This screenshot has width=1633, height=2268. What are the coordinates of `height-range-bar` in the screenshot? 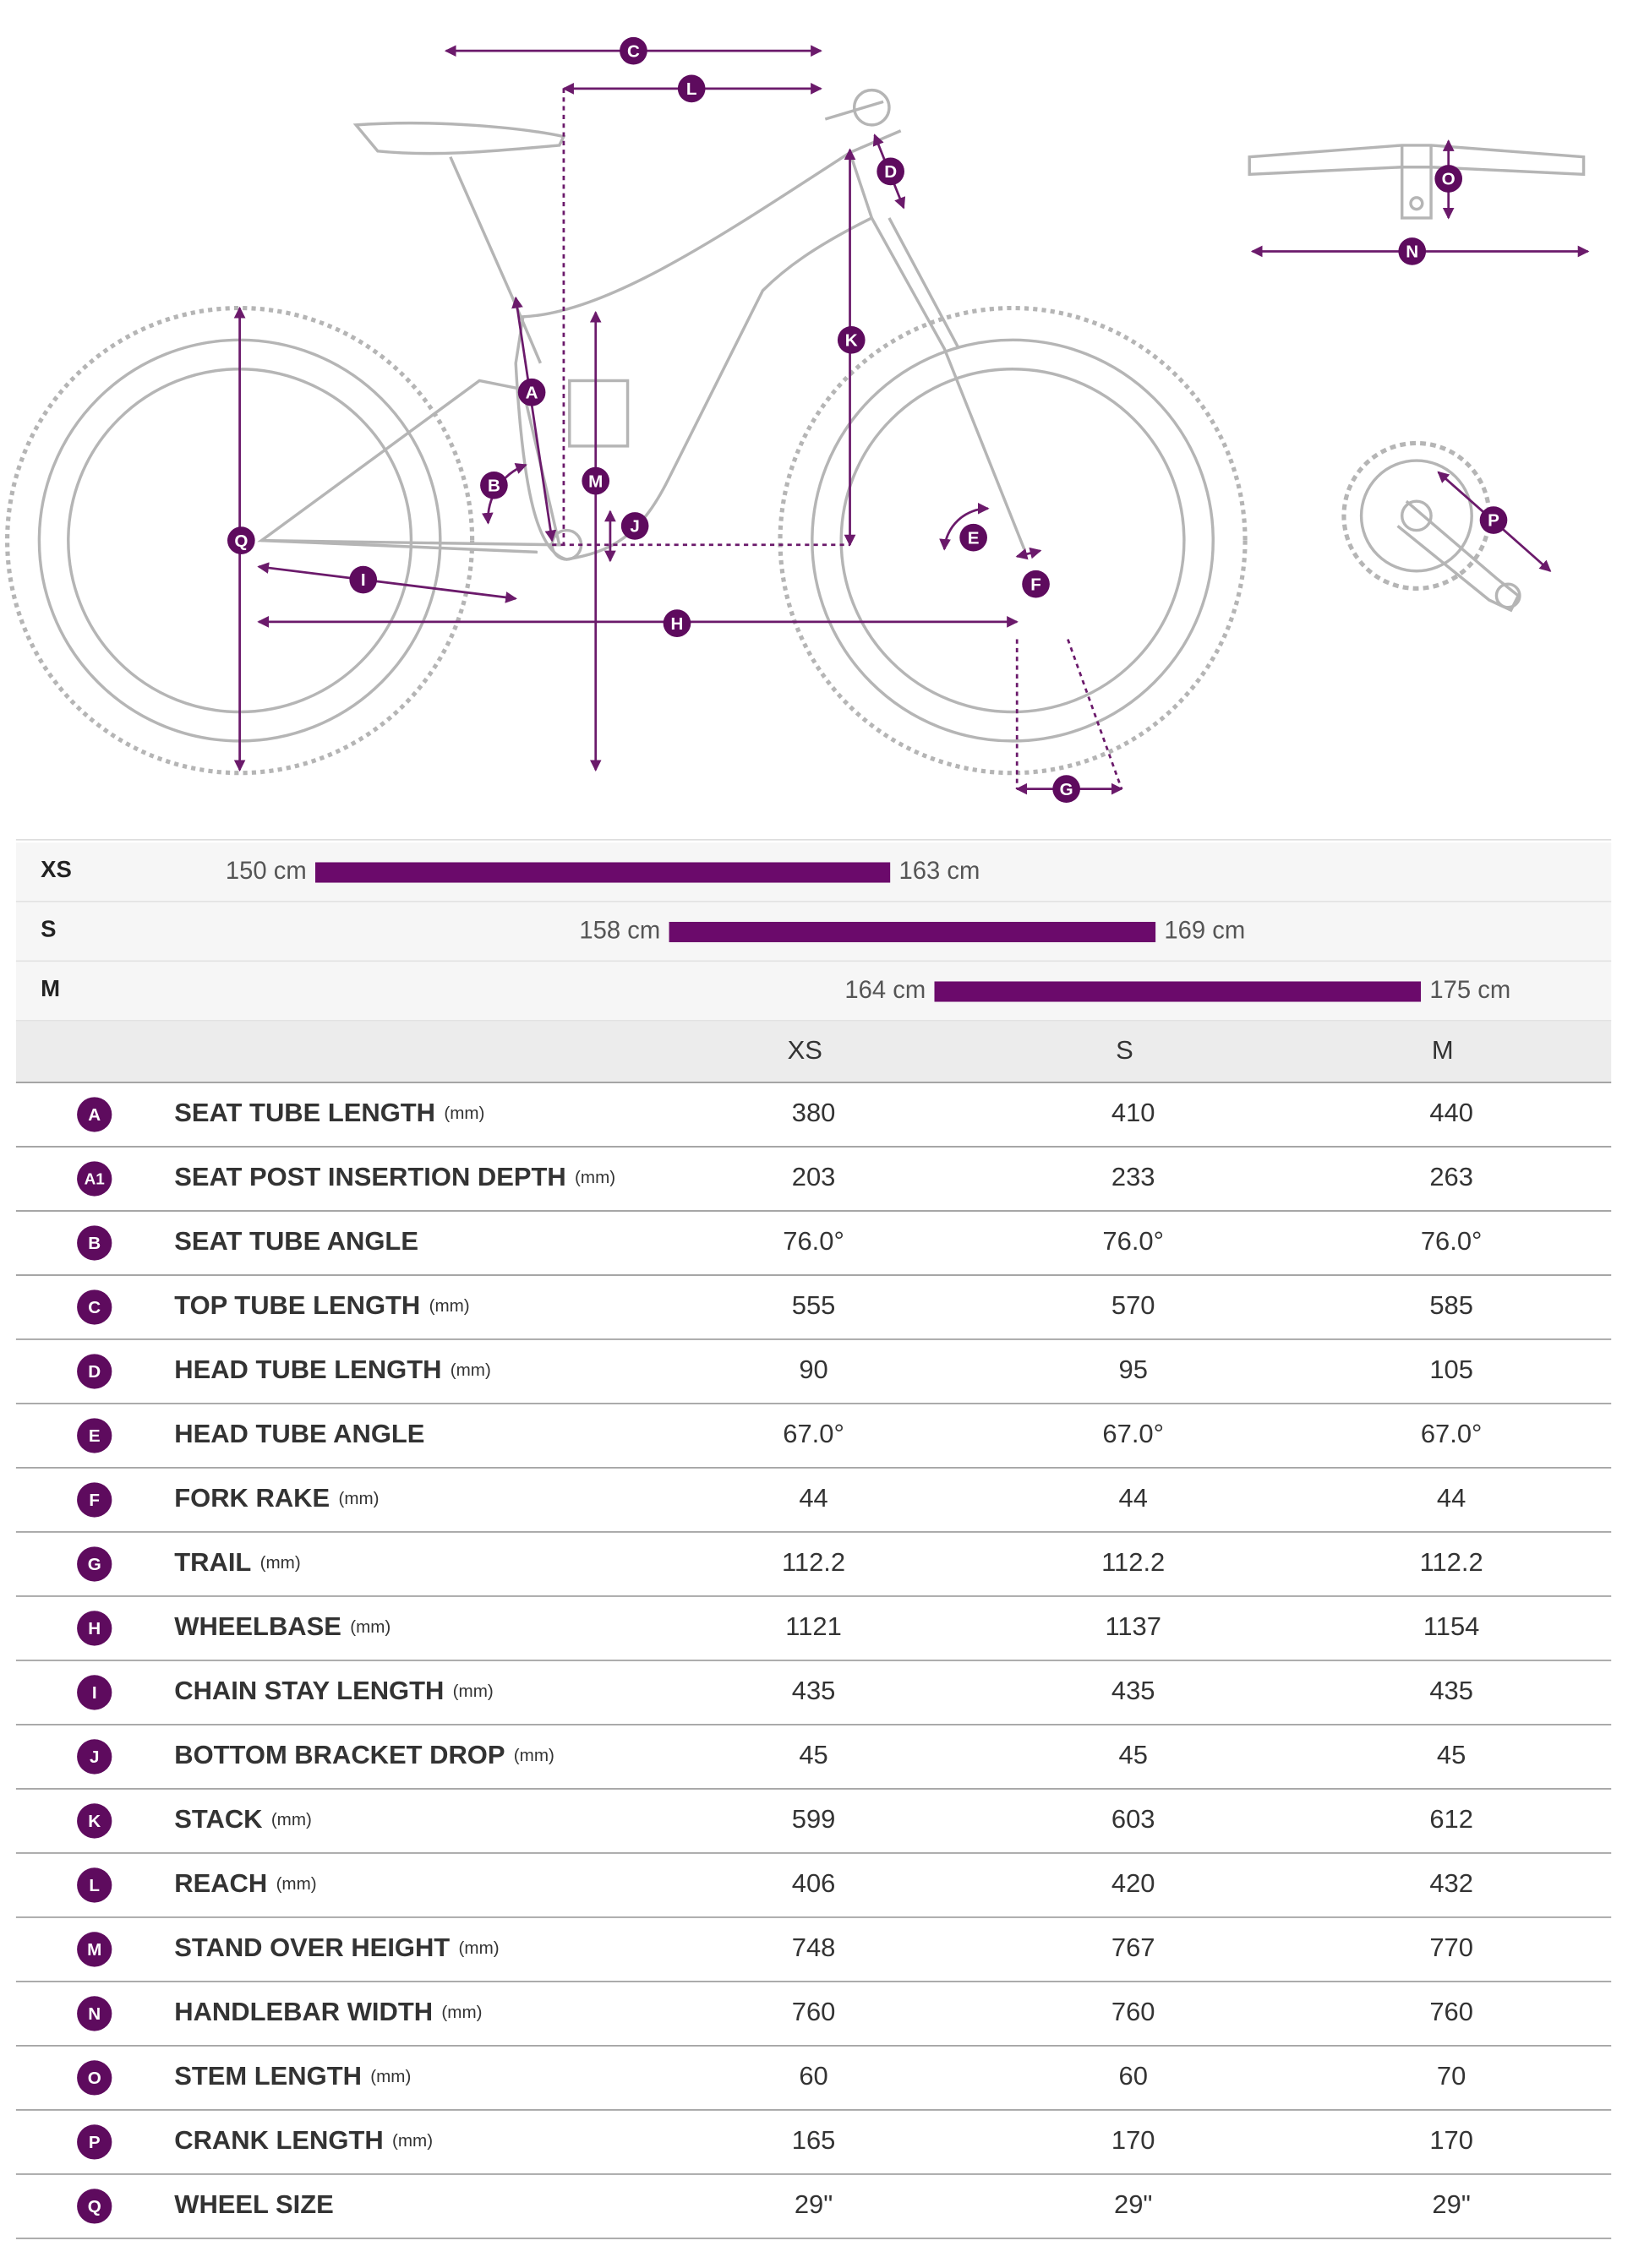 It's located at (1178, 991).